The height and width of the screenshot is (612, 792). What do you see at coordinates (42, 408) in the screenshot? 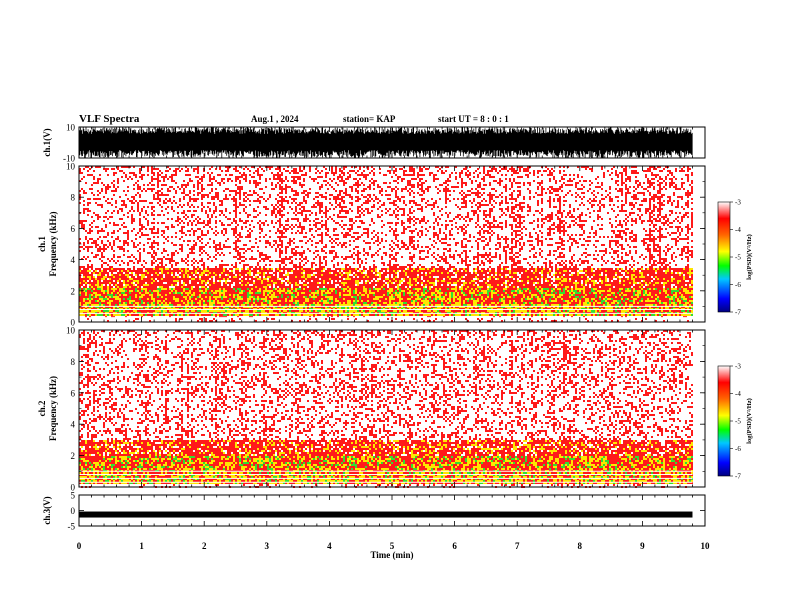
I see `y-axis-label: ch.2` at bounding box center [42, 408].